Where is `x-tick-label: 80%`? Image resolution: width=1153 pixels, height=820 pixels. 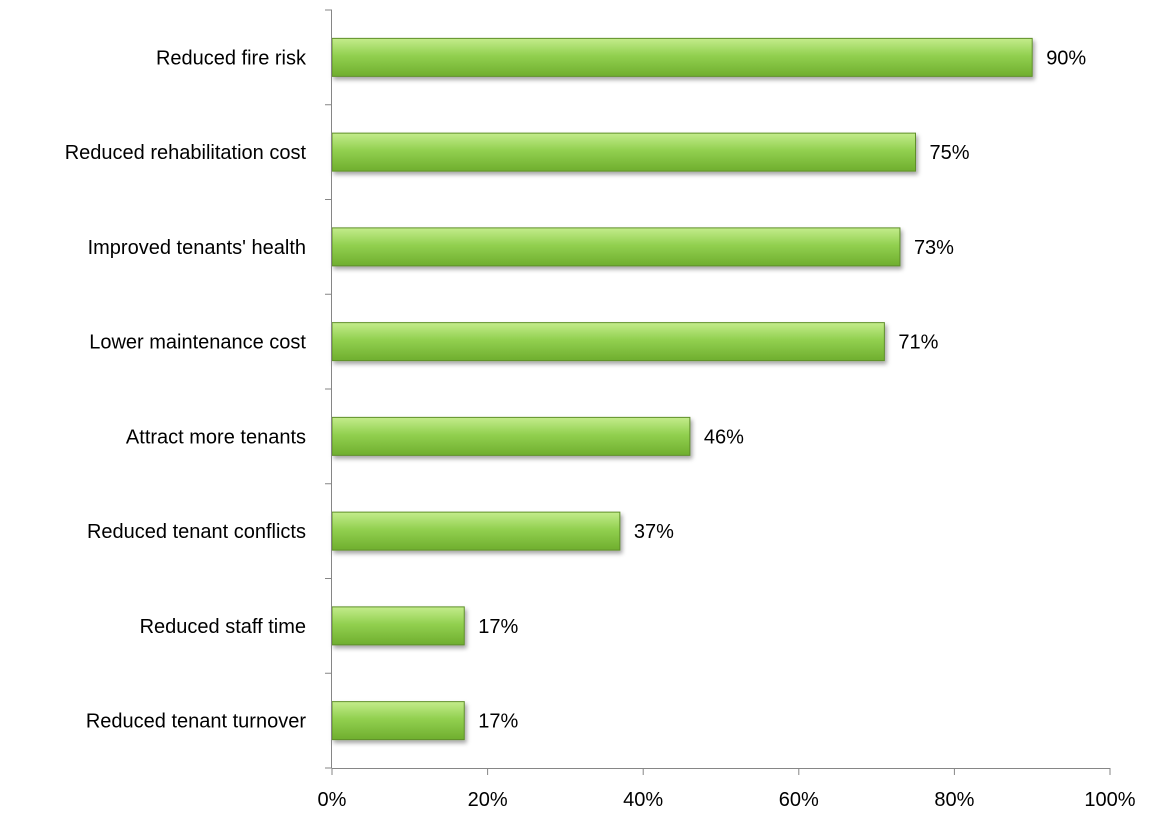 x-tick-label: 80% is located at coordinates (954, 800).